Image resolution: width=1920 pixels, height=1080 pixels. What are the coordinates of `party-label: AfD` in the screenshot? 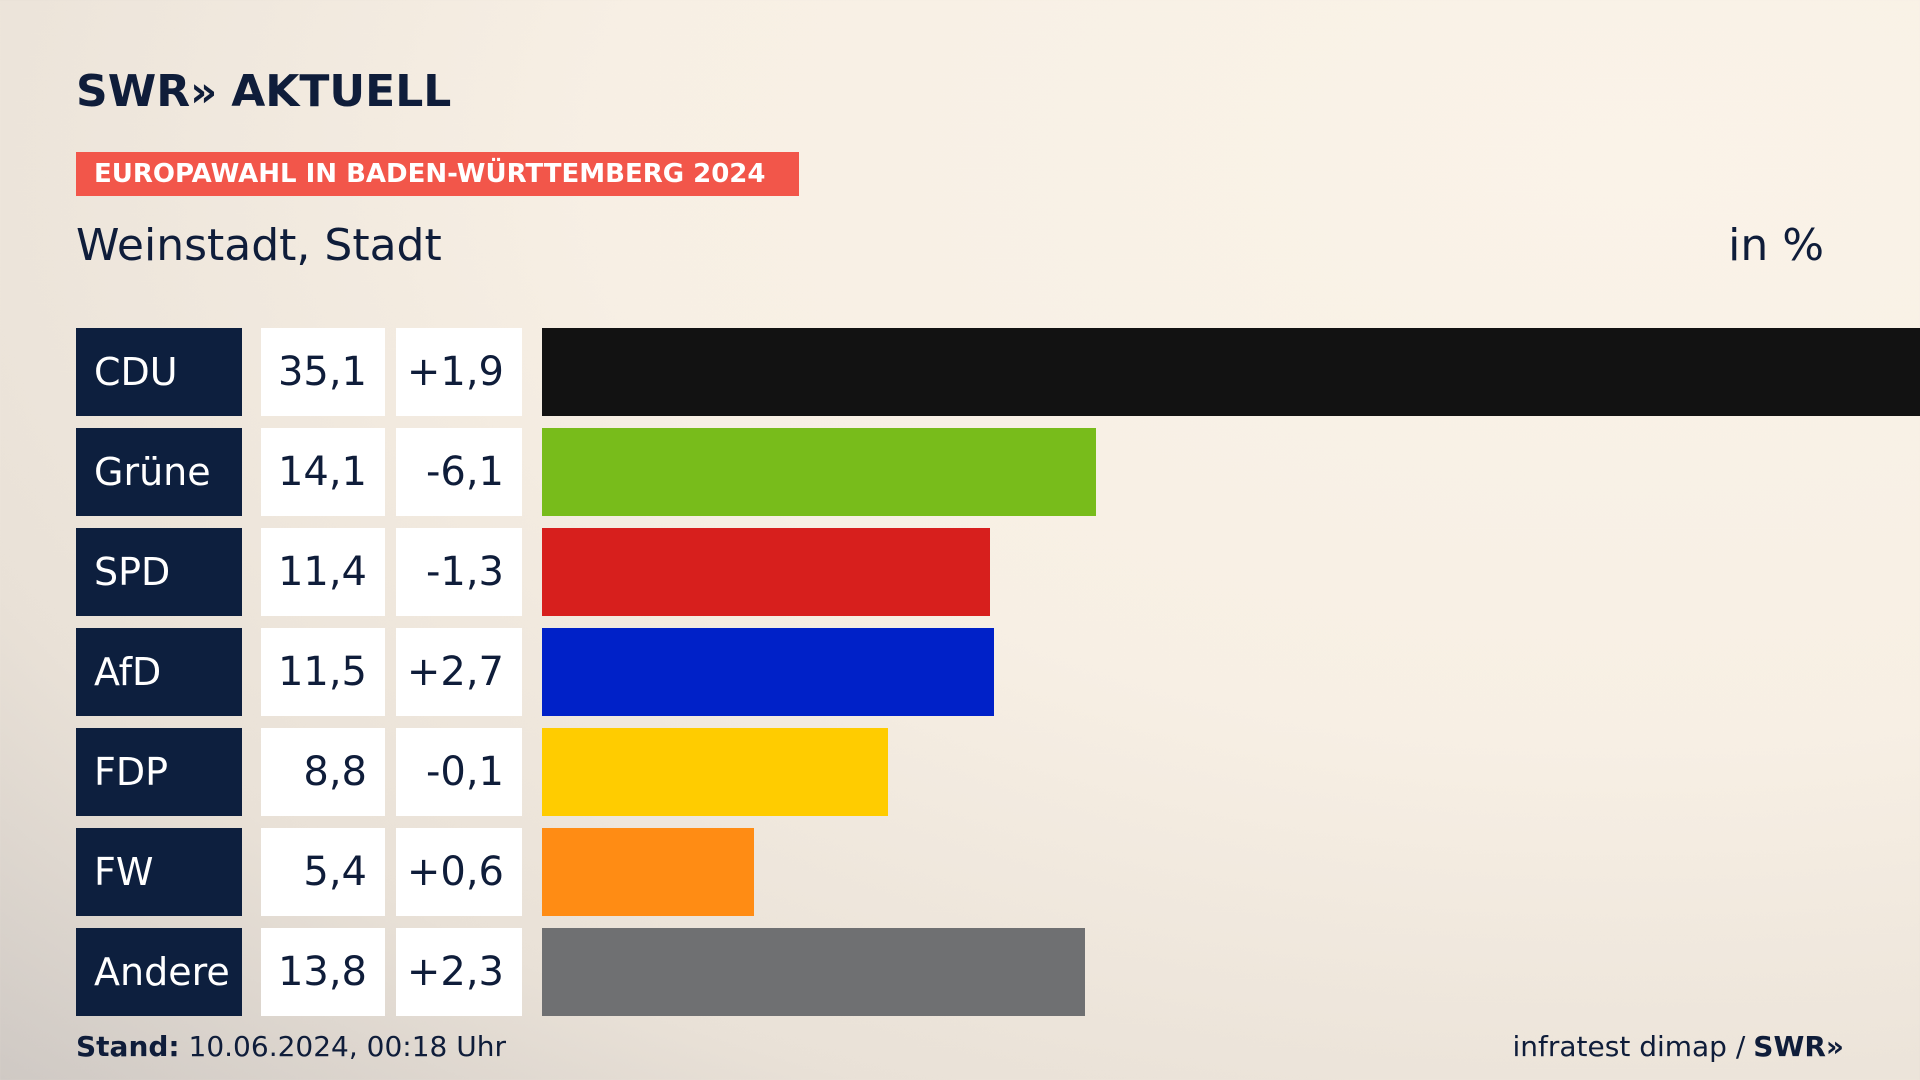 It's located at (159, 672).